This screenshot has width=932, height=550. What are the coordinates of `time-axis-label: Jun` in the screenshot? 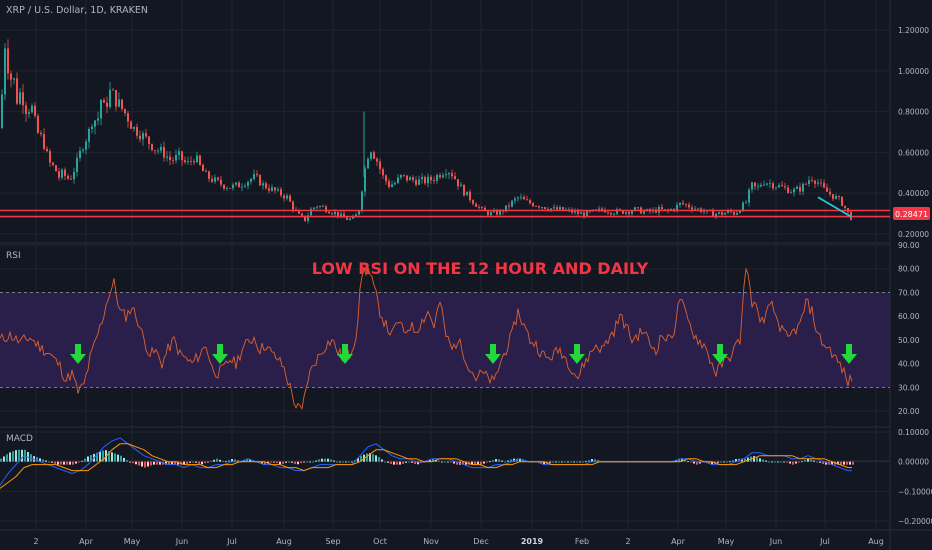 It's located at (182, 541).